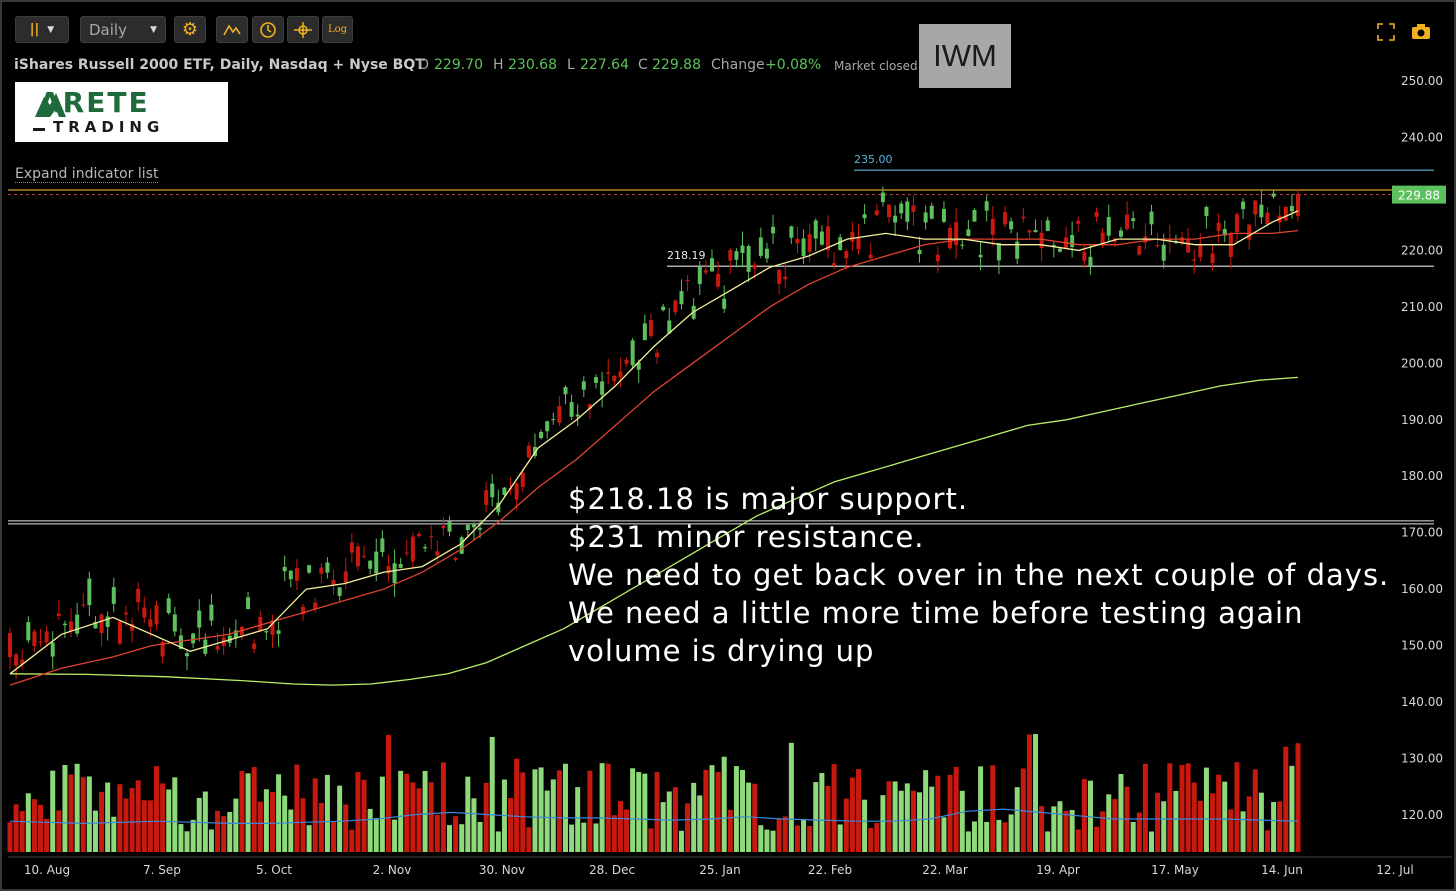  Describe the element at coordinates (162, 870) in the screenshot. I see `x-tick-label: 7. Sep` at that location.